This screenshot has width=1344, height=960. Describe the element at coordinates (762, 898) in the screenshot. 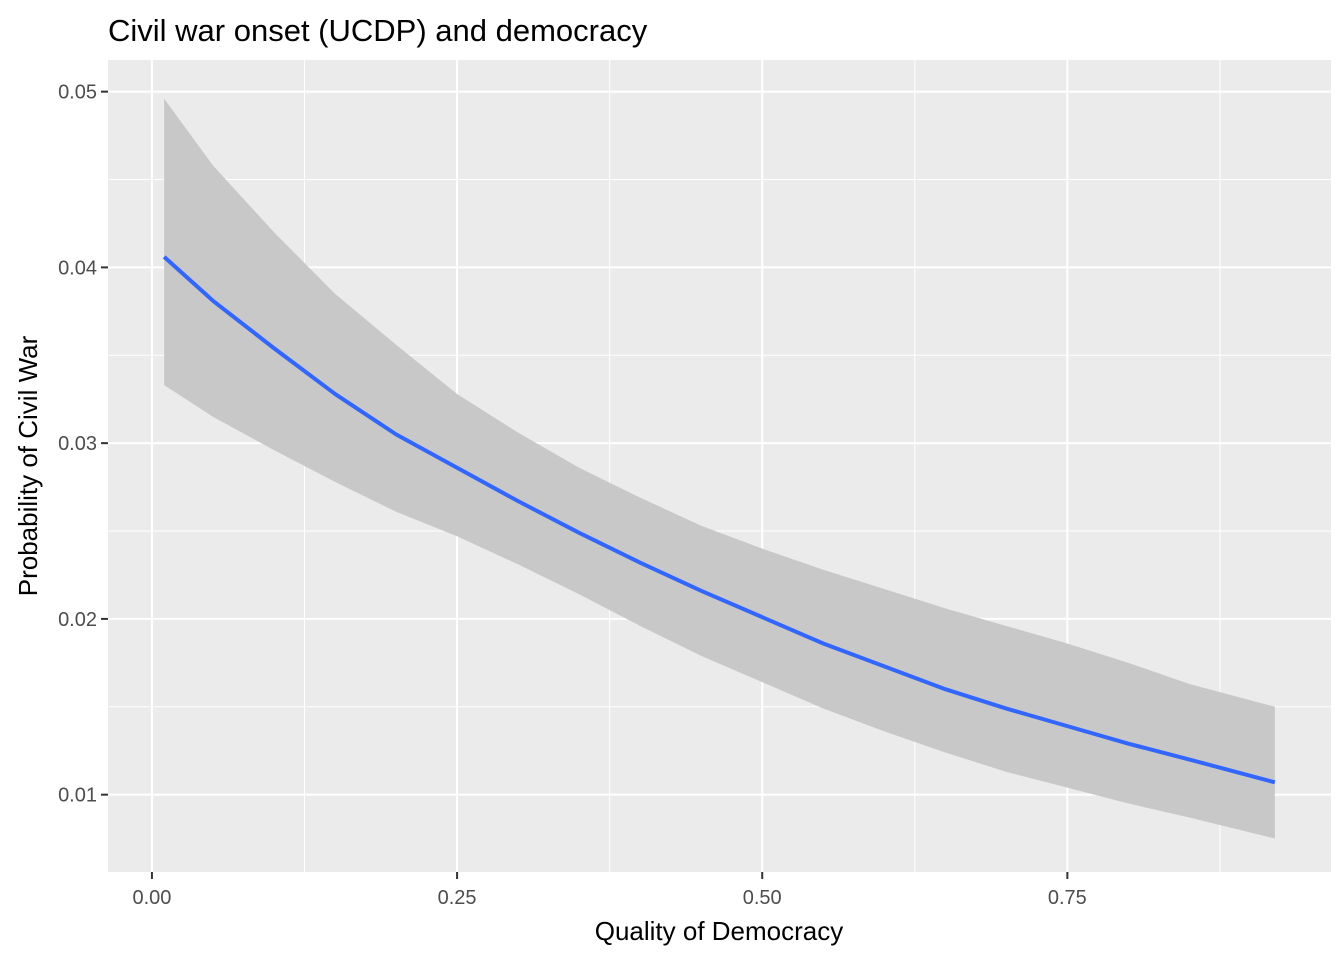

I see `x-tick-label: 0.50` at that location.